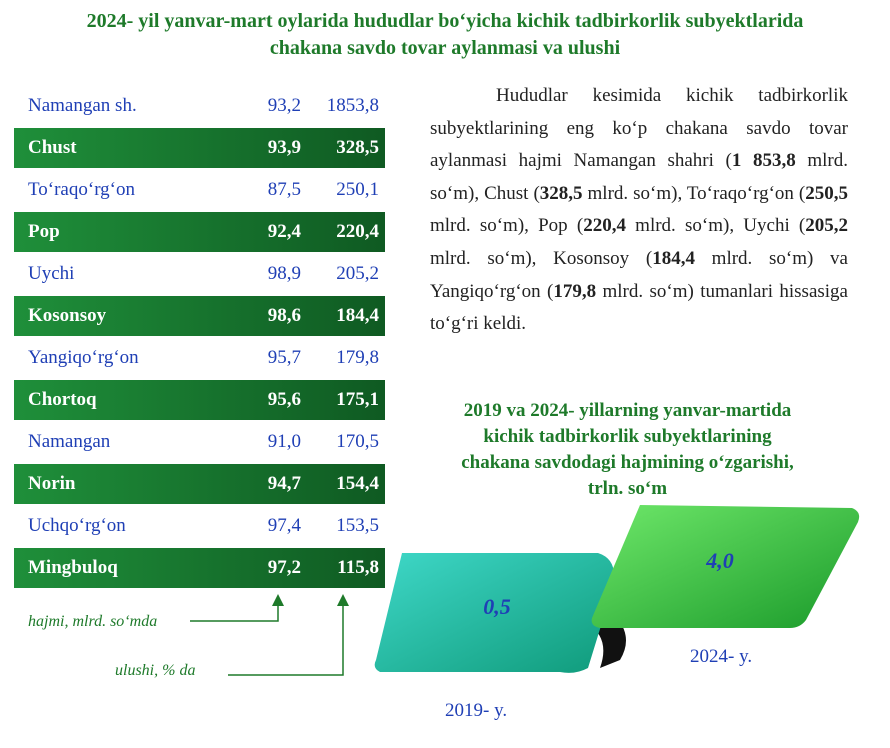  I want to click on year-label: 2024- y., so click(721, 656).